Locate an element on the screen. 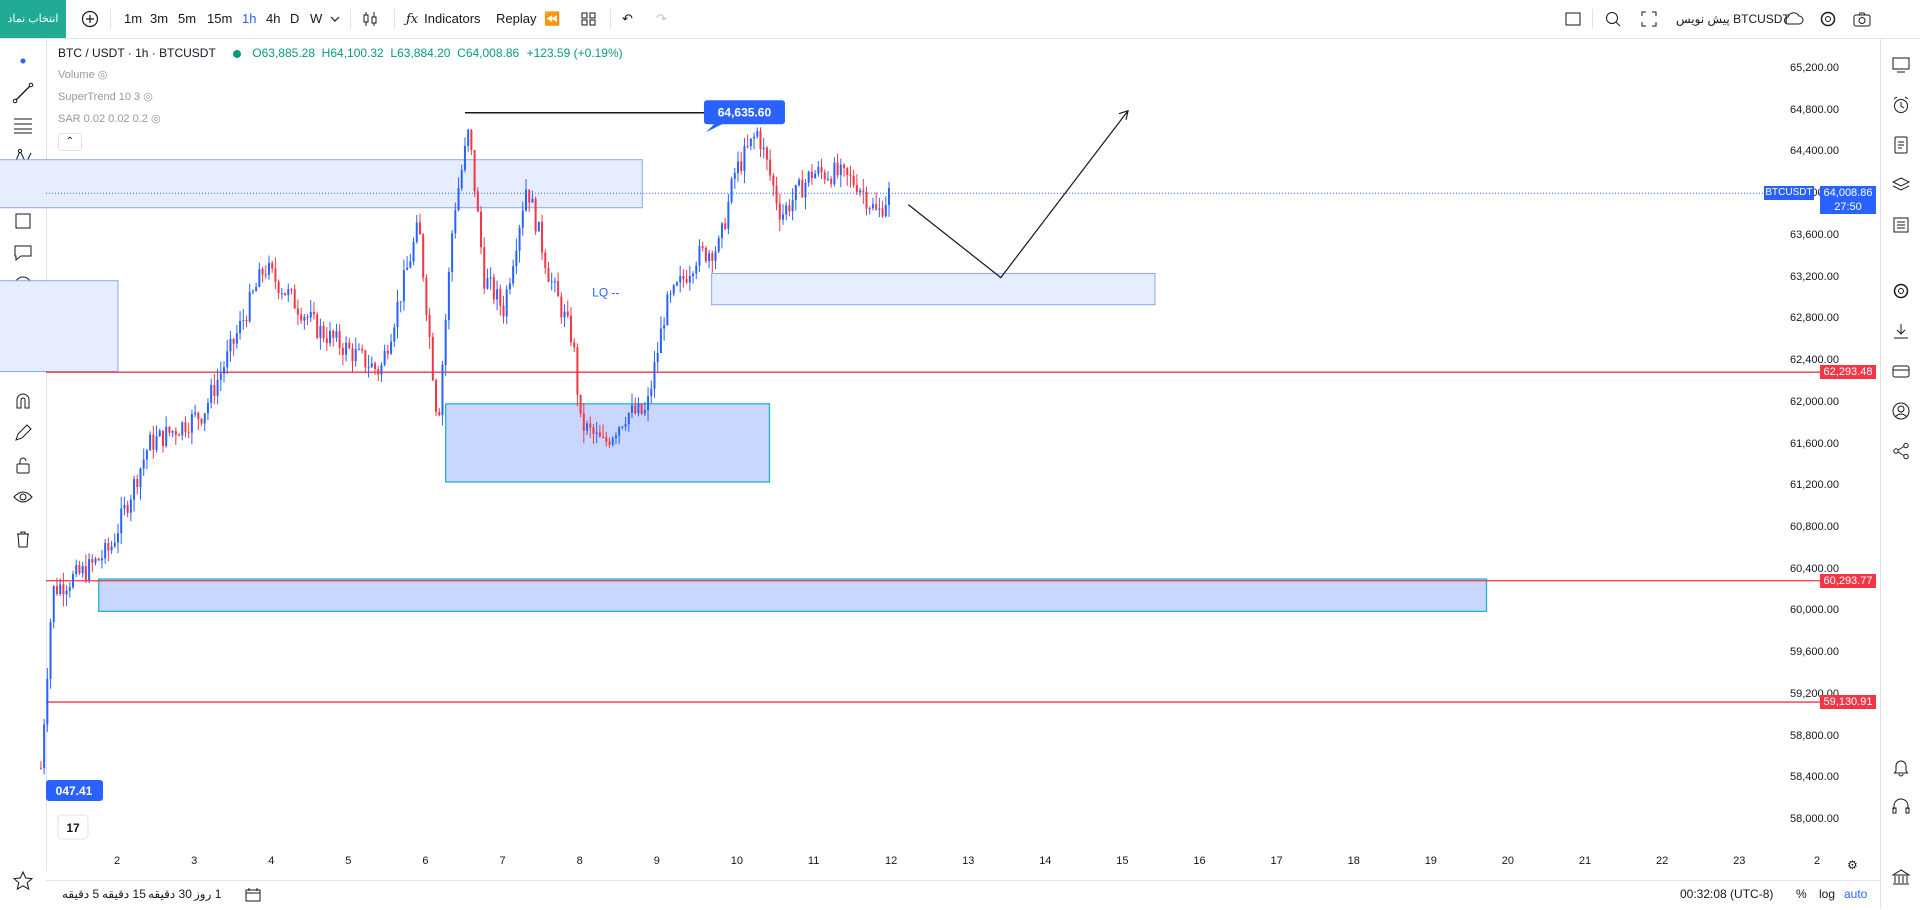 This screenshot has width=1920, height=910. interval-D: D is located at coordinates (295, 18).